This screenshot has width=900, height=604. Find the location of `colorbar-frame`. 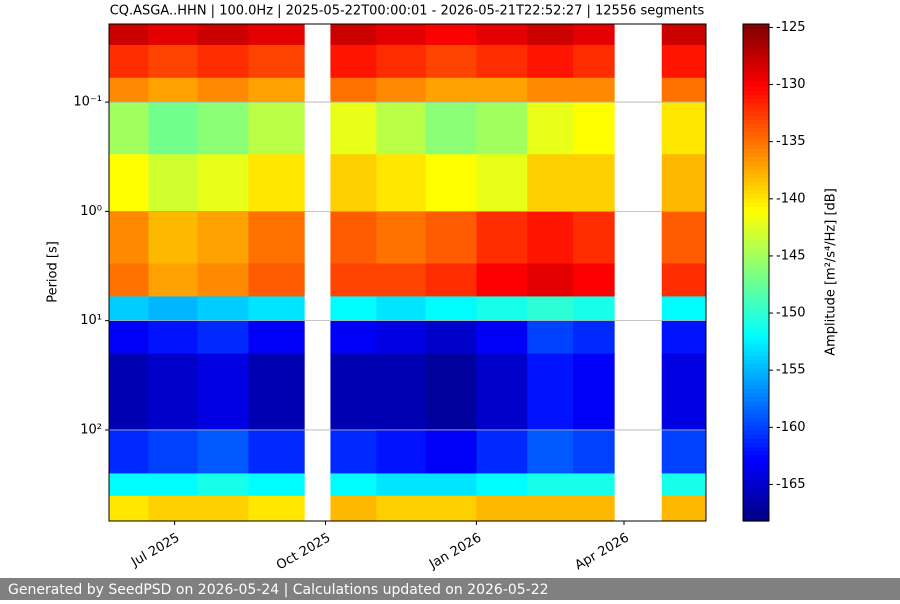

colorbar-frame is located at coordinates (756, 272).